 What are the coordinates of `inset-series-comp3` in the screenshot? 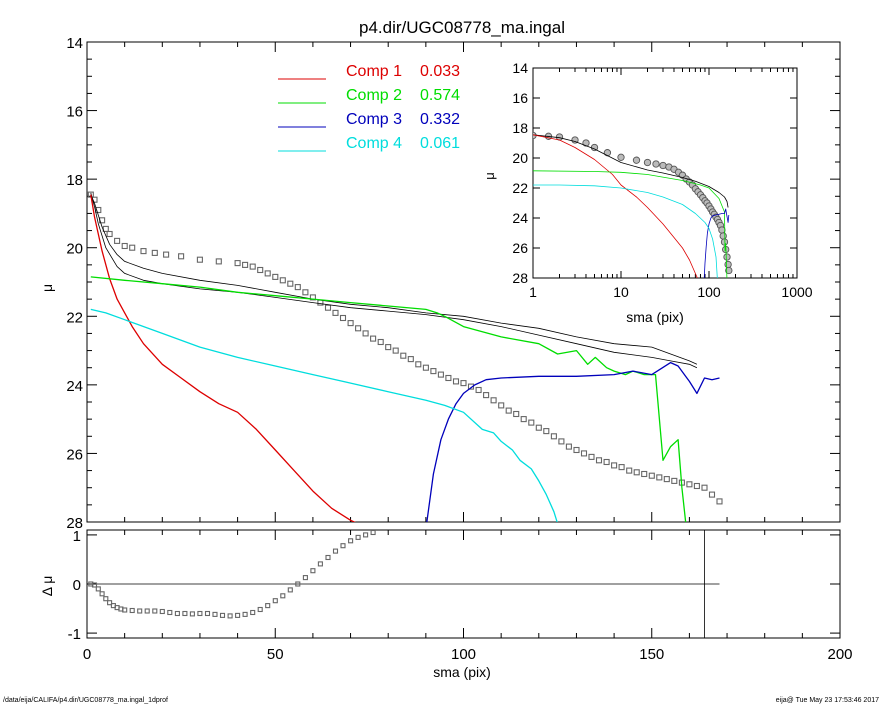 It's located at (716, 243).